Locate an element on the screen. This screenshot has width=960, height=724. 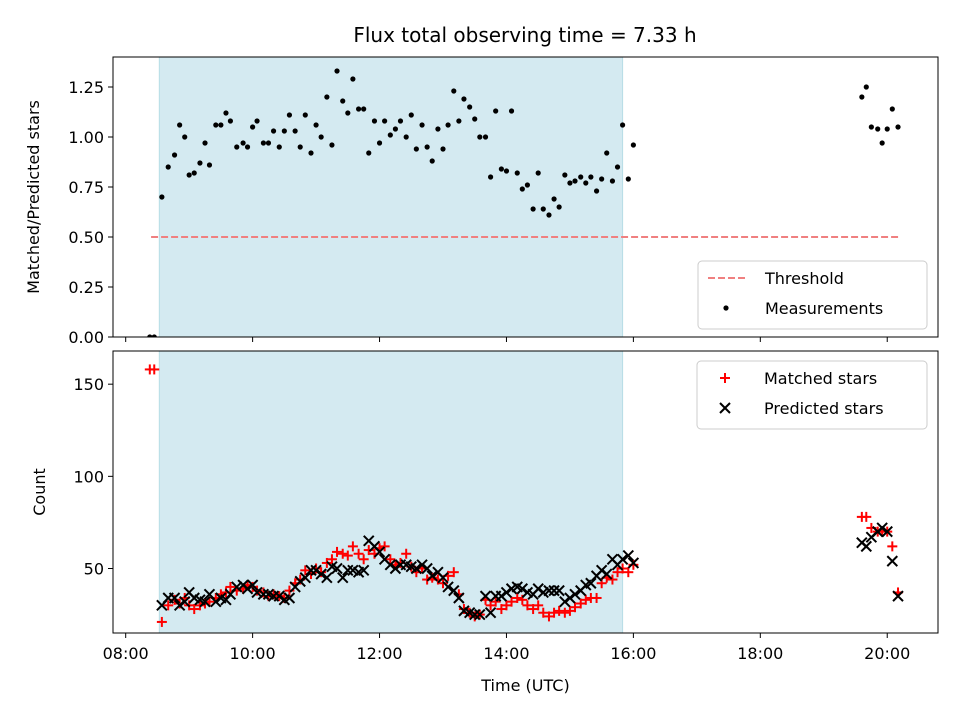
figure-title: Flux total observing time = 7.33 h is located at coordinates (524, 35).